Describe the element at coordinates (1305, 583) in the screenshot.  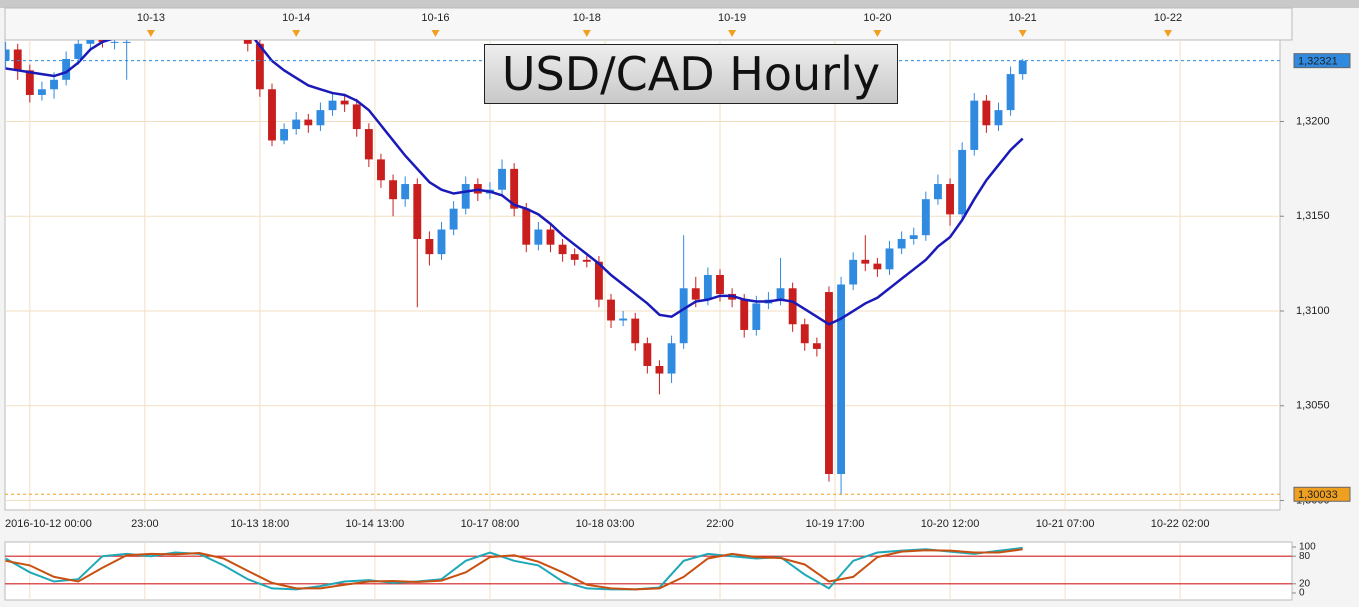
I see `osc-tick-label: 20` at that location.